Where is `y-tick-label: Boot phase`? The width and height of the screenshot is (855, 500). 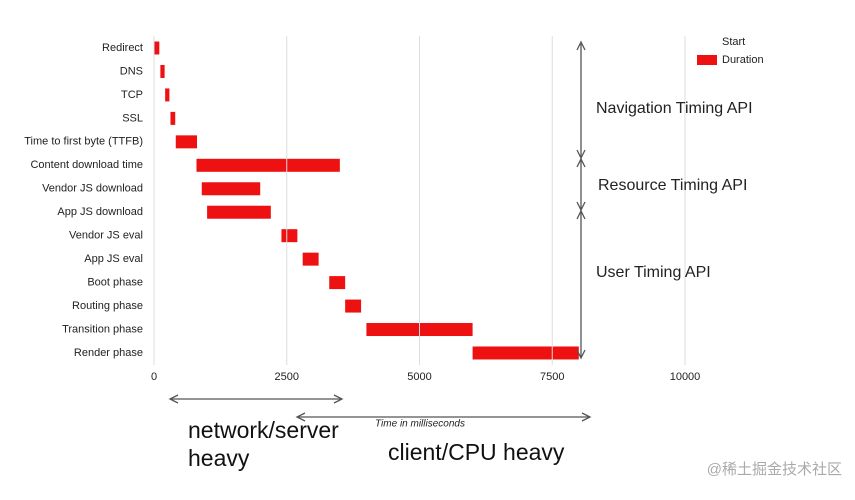 y-tick-label: Boot phase is located at coordinates (115, 283).